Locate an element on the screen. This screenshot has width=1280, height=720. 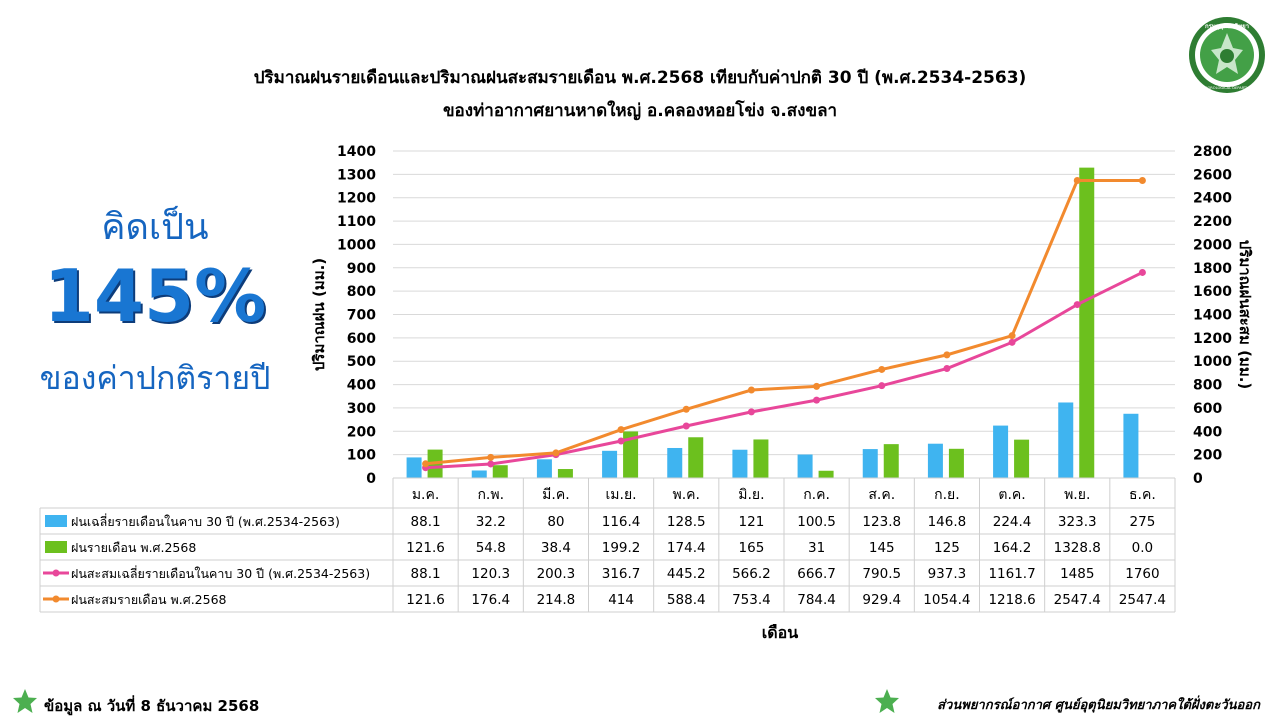
table-cell-value: 31 is located at coordinates (816, 548).